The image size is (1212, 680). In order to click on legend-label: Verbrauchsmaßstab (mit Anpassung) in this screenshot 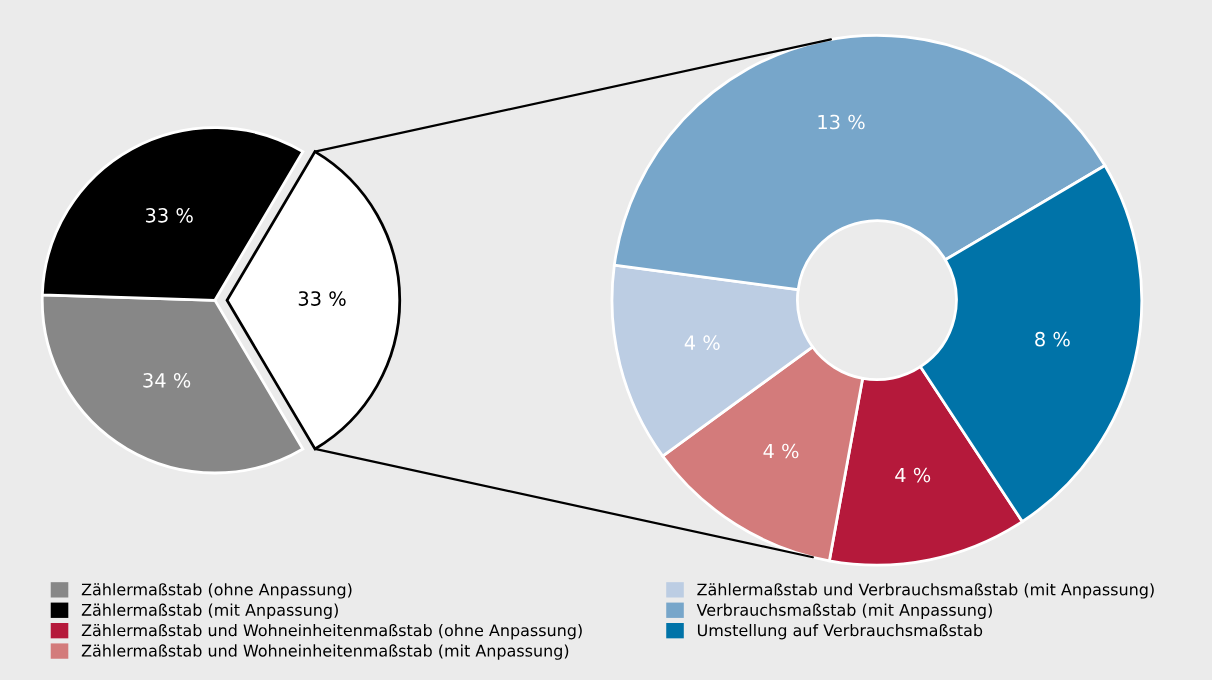, I will do `click(844, 611)`.